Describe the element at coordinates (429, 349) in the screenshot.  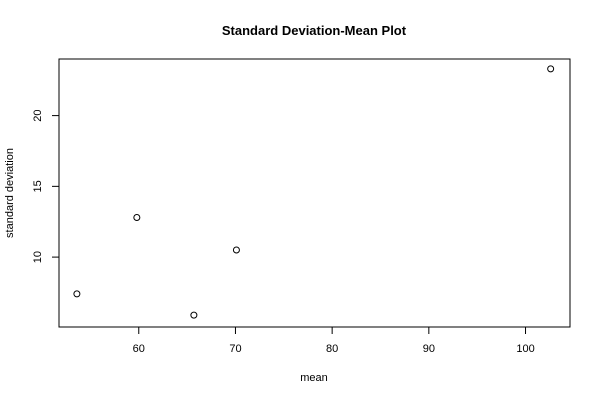
I see `x-tick-label: 90` at that location.